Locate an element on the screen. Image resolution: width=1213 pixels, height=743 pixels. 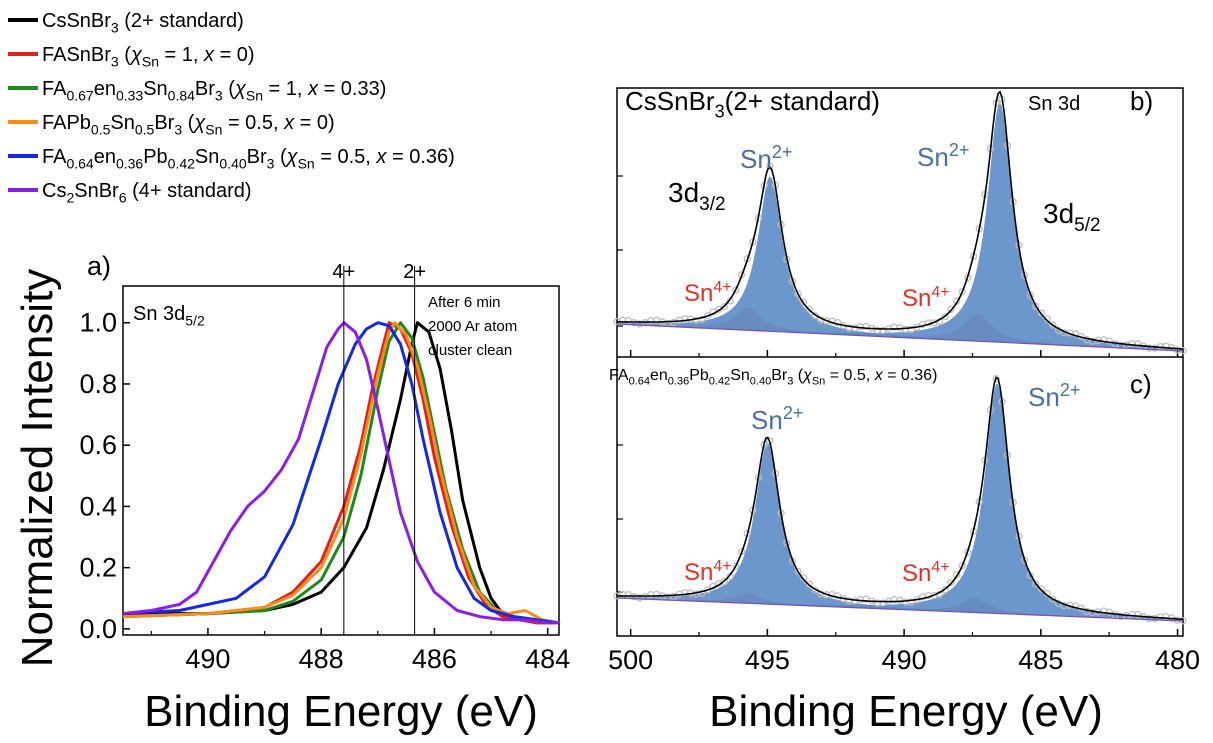
a-series-cs2 is located at coordinates (341, 473).